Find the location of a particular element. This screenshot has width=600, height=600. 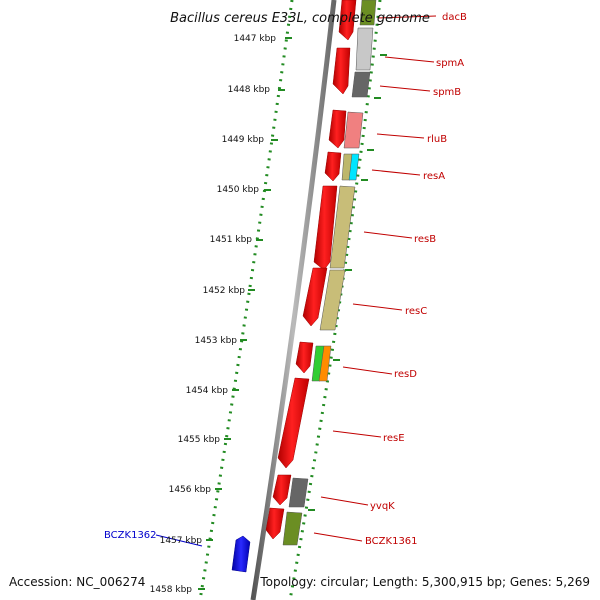

gene-label-resE: resE is located at coordinates (394, 438).